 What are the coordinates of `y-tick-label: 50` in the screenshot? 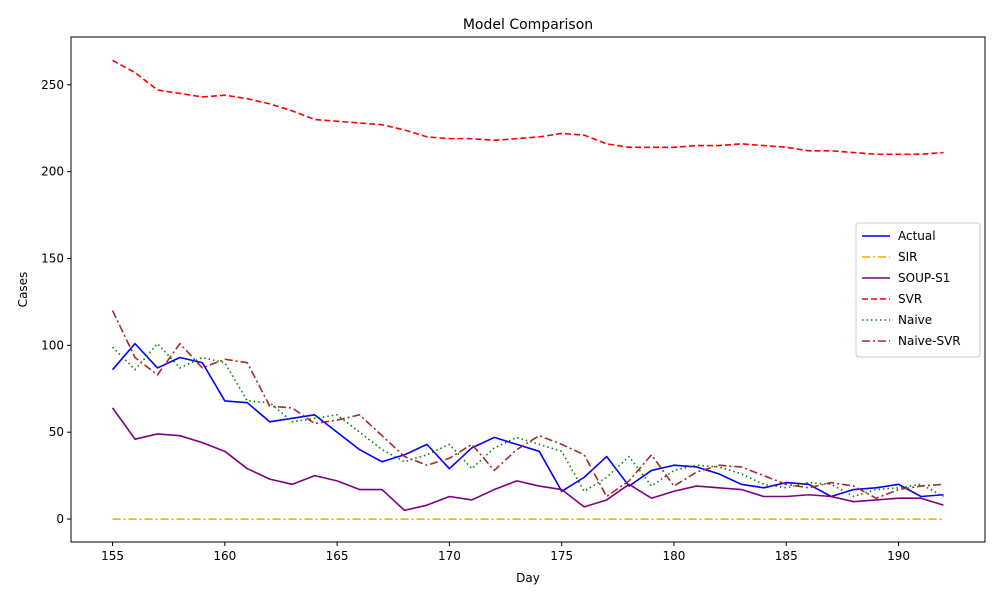 It's located at (56, 432).